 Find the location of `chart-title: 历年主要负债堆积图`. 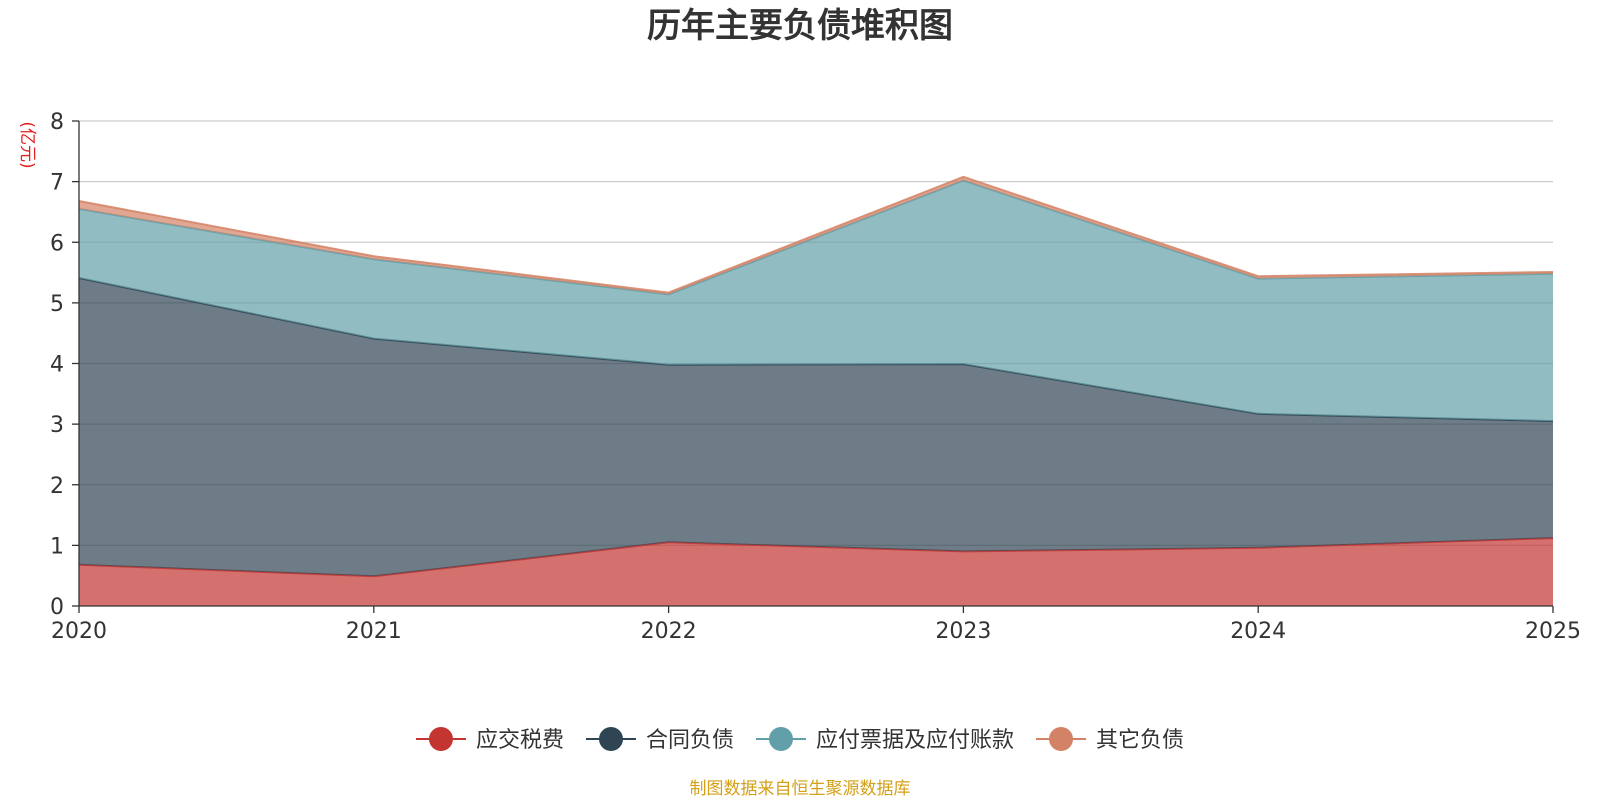

chart-title: 历年主要负债堆积图 is located at coordinates (800, 26).